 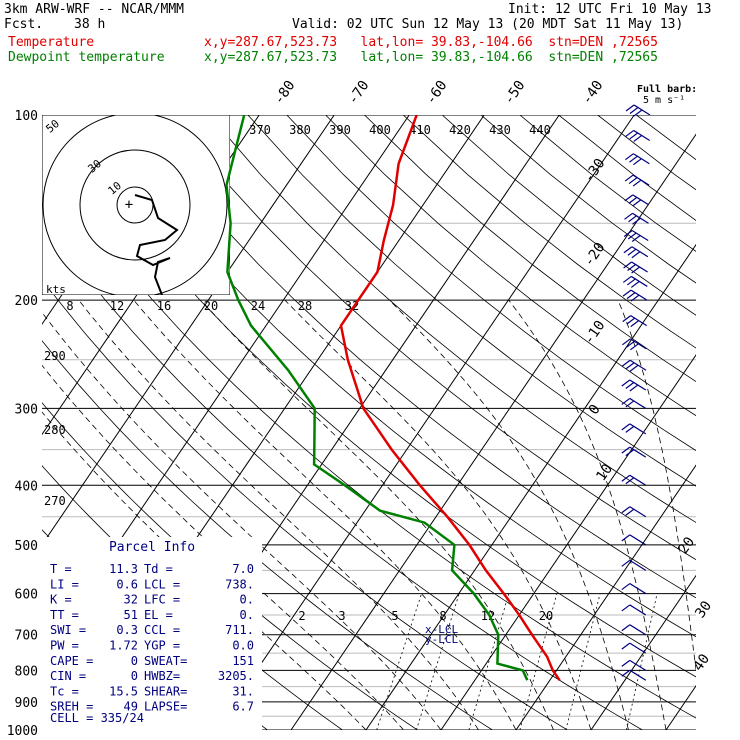 What do you see at coordinates (56, 289) in the screenshot?
I see `hodograph-units: kts` at bounding box center [56, 289].